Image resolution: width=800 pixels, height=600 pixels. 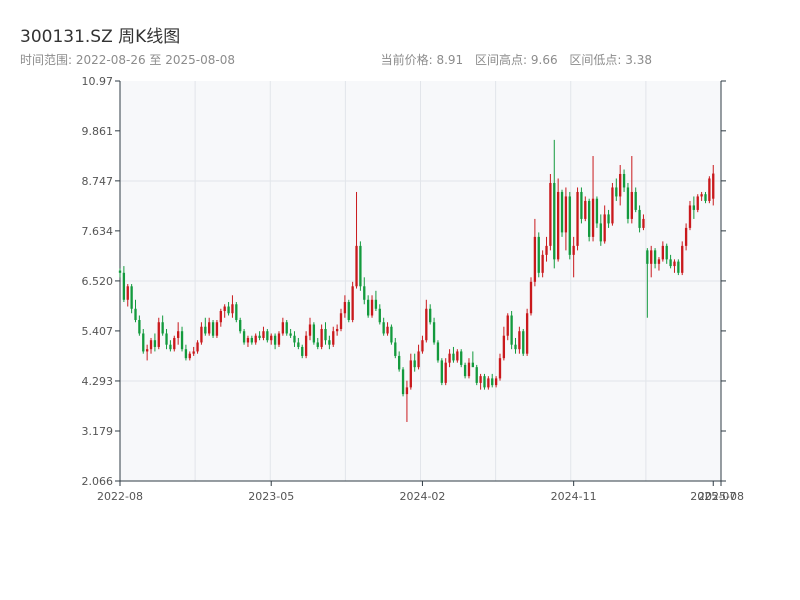 What do you see at coordinates (422, 496) in the screenshot?
I see `x-tick-label: 2024-02` at bounding box center [422, 496].